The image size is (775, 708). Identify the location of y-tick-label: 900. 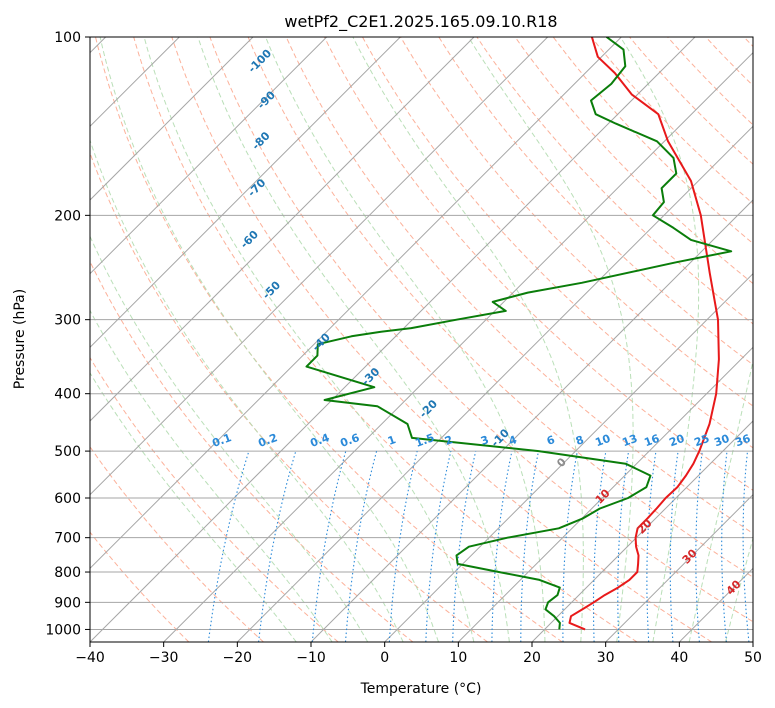
(67, 603).